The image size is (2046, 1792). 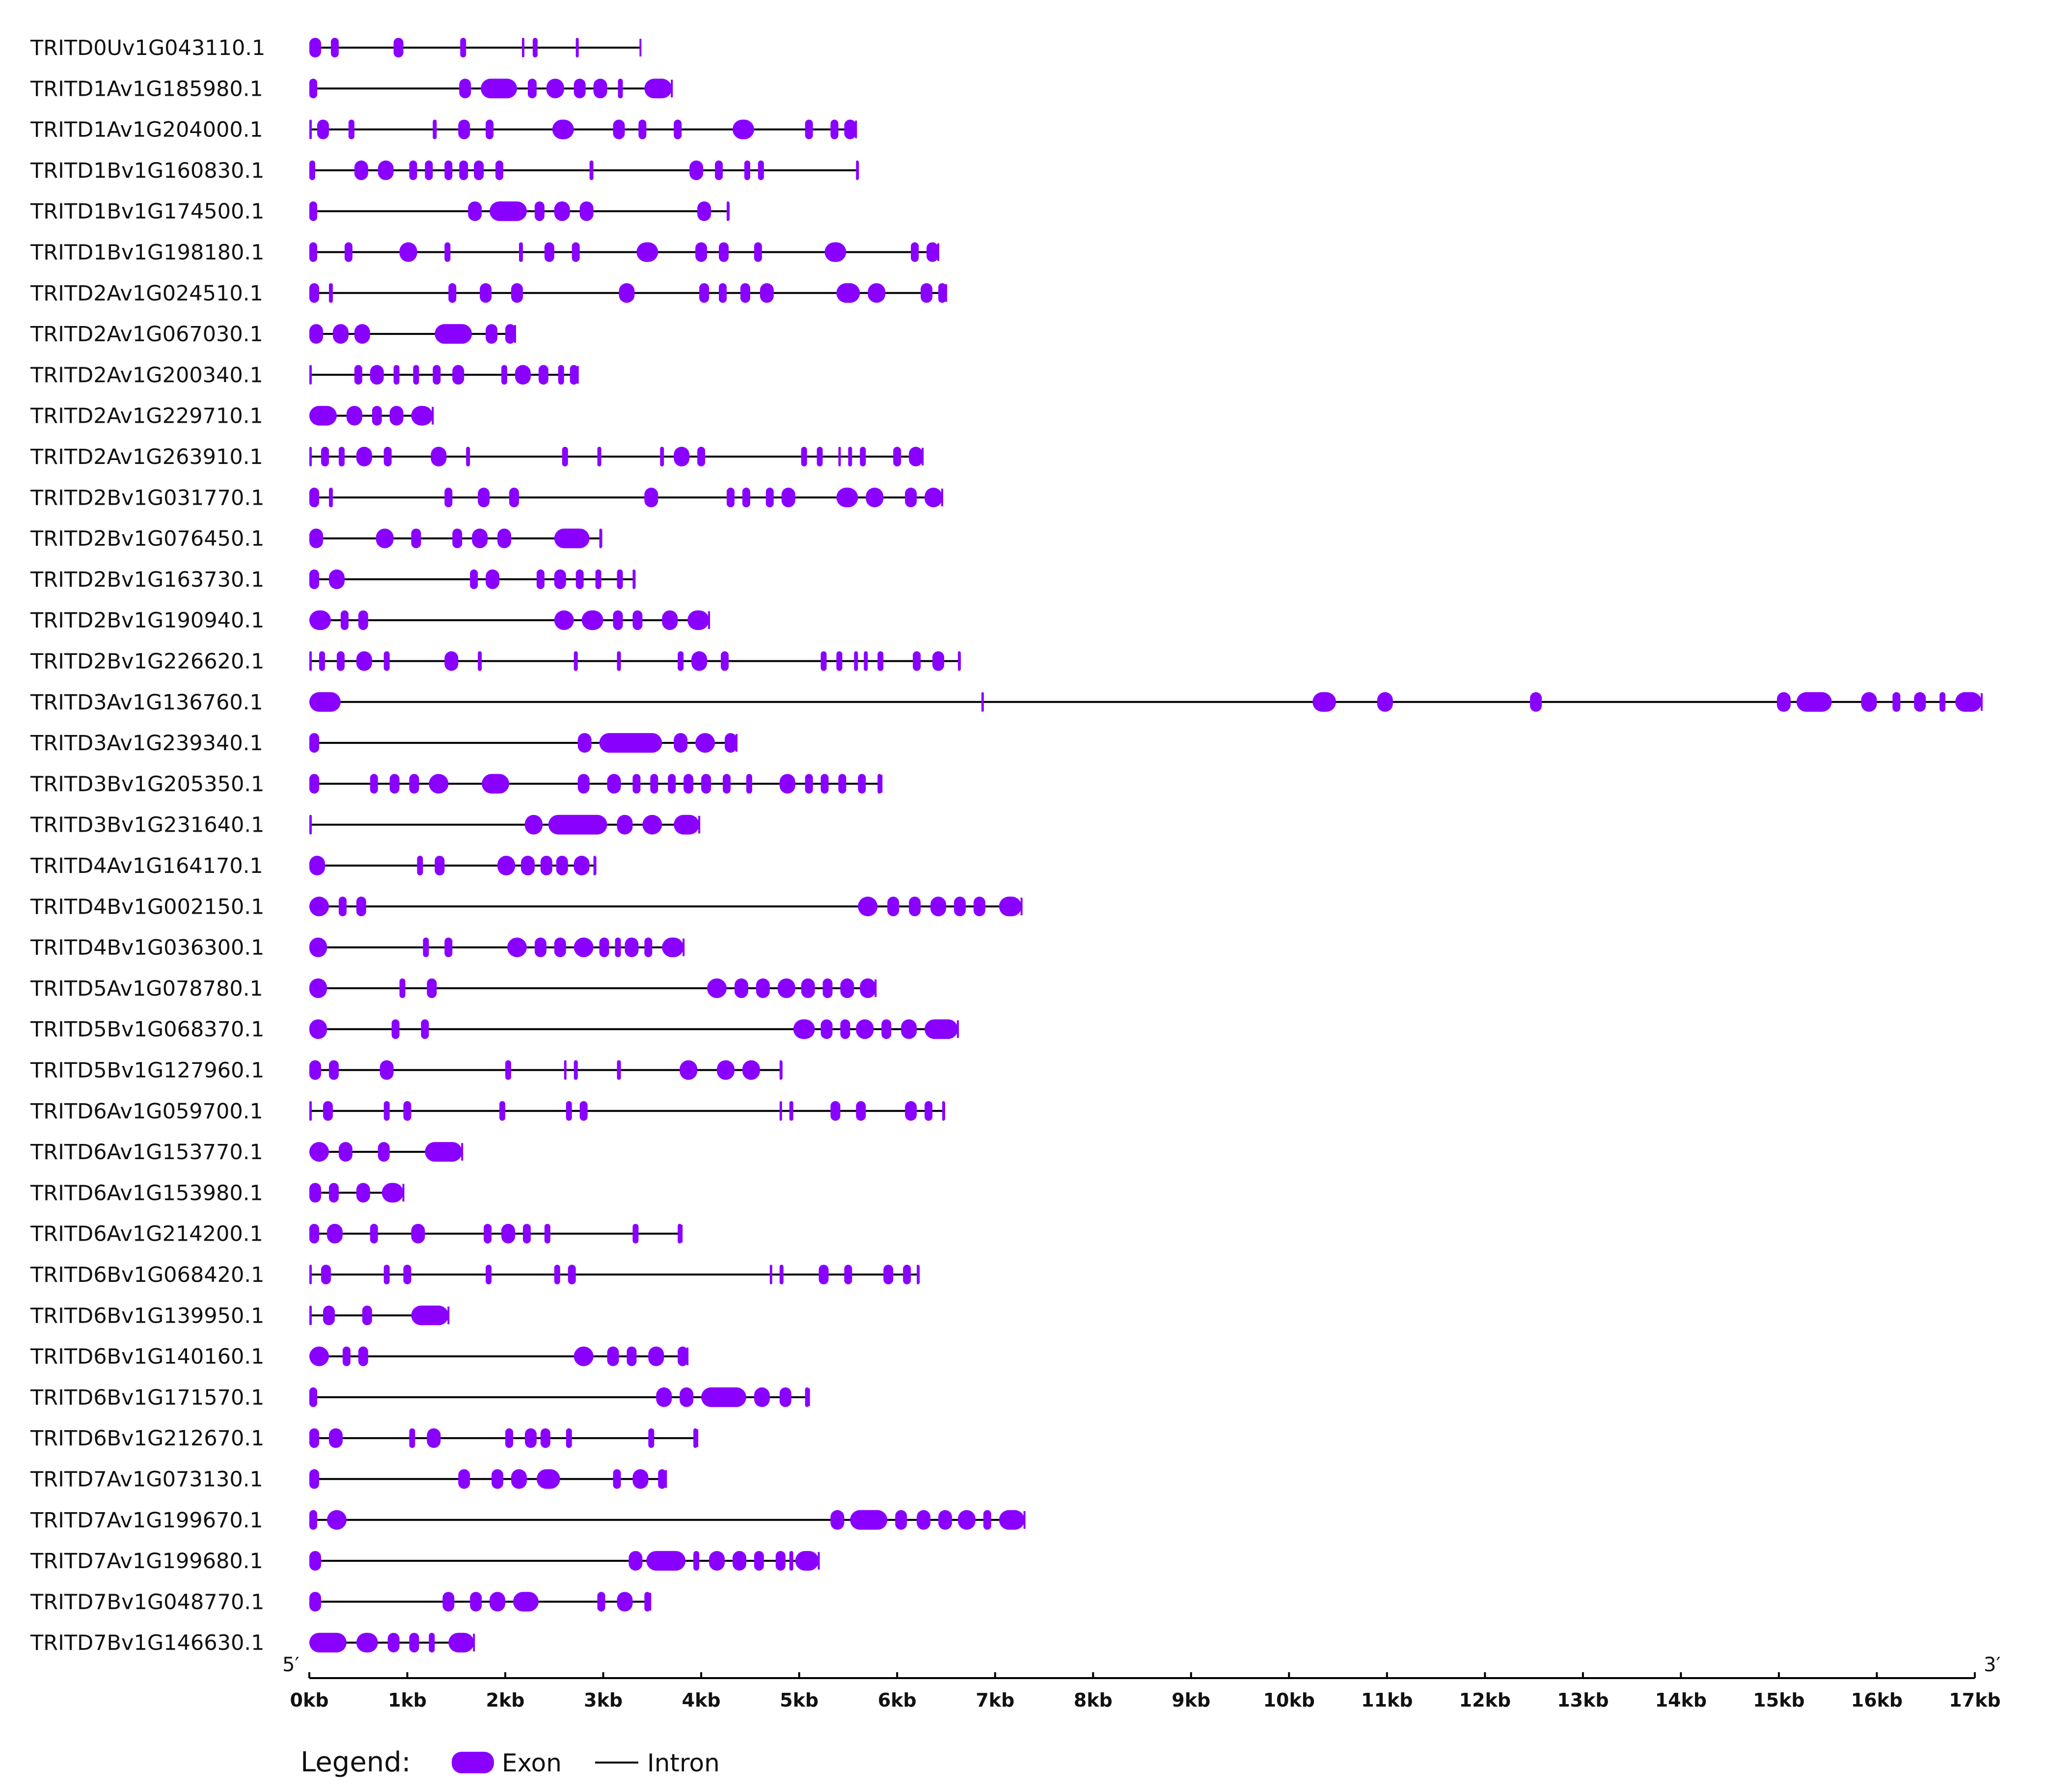 What do you see at coordinates (453, 989) in the screenshot?
I see `gene-row: TRITD5Av1G078780.1` at bounding box center [453, 989].